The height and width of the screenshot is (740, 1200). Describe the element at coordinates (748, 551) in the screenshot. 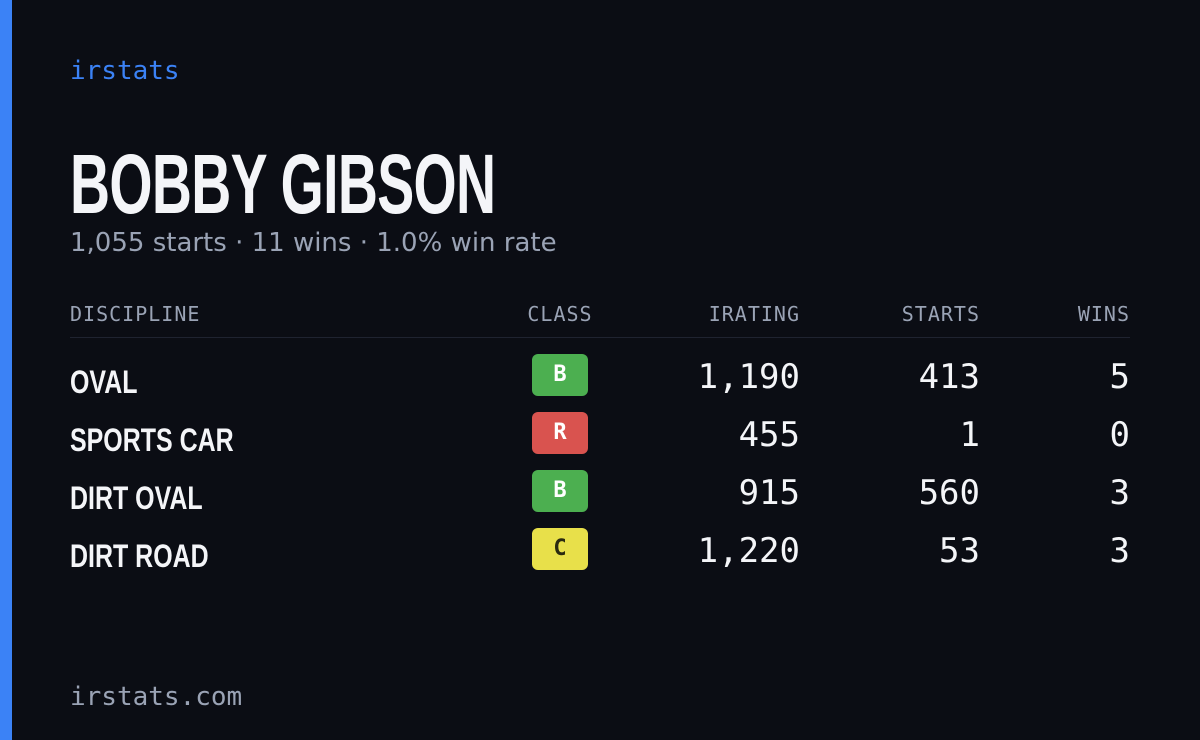

I see `irating: 1,220` at that location.